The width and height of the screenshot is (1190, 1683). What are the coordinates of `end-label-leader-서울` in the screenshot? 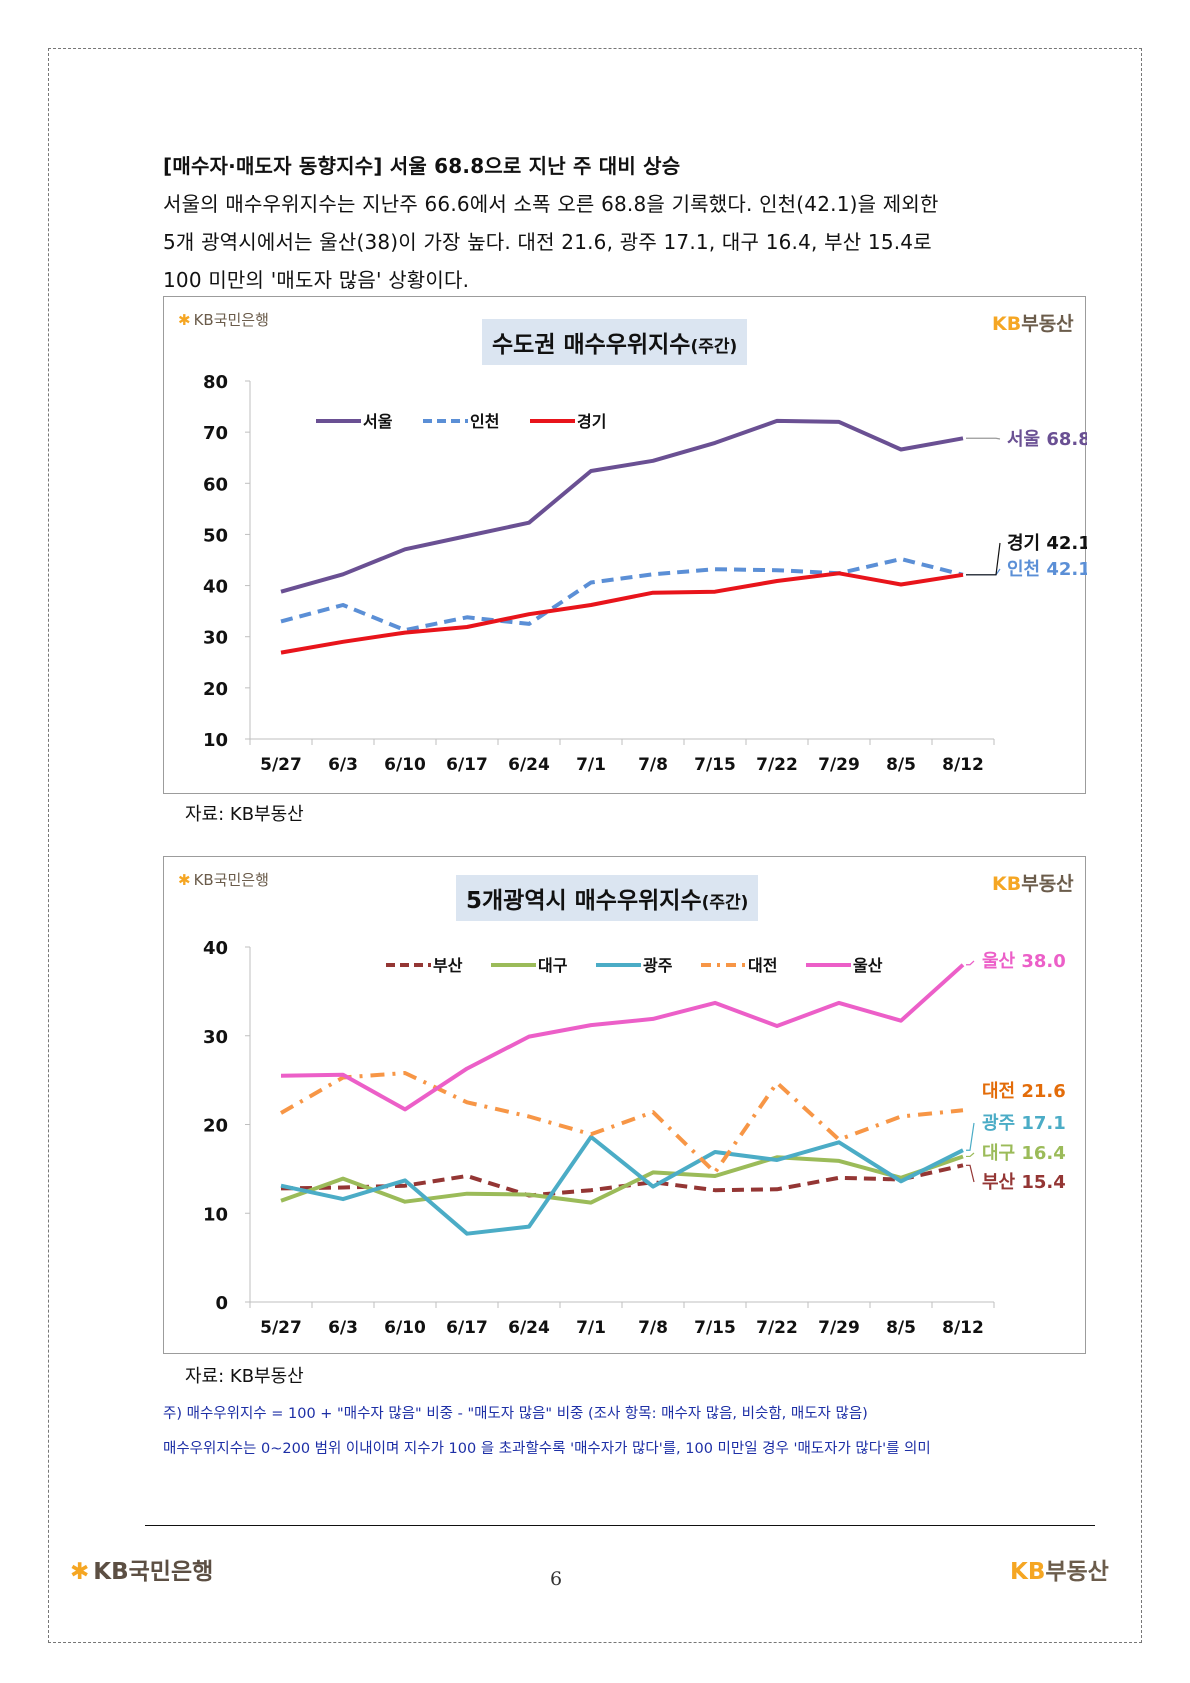 It's located at (983, 438).